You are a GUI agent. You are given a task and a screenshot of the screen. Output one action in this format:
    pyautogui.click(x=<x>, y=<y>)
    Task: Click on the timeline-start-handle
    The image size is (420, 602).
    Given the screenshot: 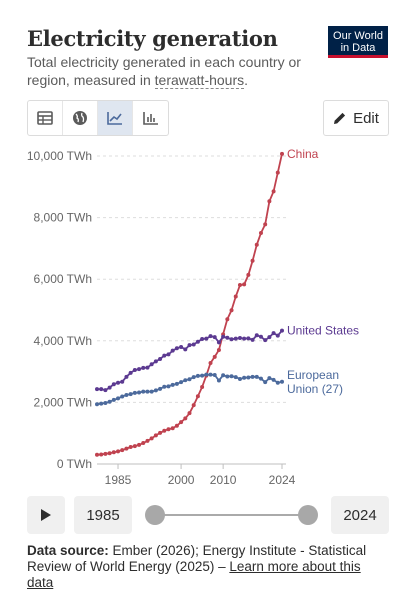 What is the action you would take?
    pyautogui.click(x=155, y=515)
    